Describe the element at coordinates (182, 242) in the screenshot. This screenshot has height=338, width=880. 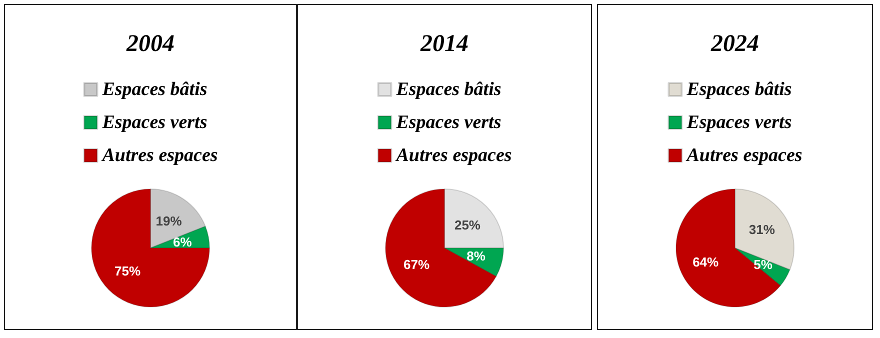
I see `data-label: 6%` at that location.